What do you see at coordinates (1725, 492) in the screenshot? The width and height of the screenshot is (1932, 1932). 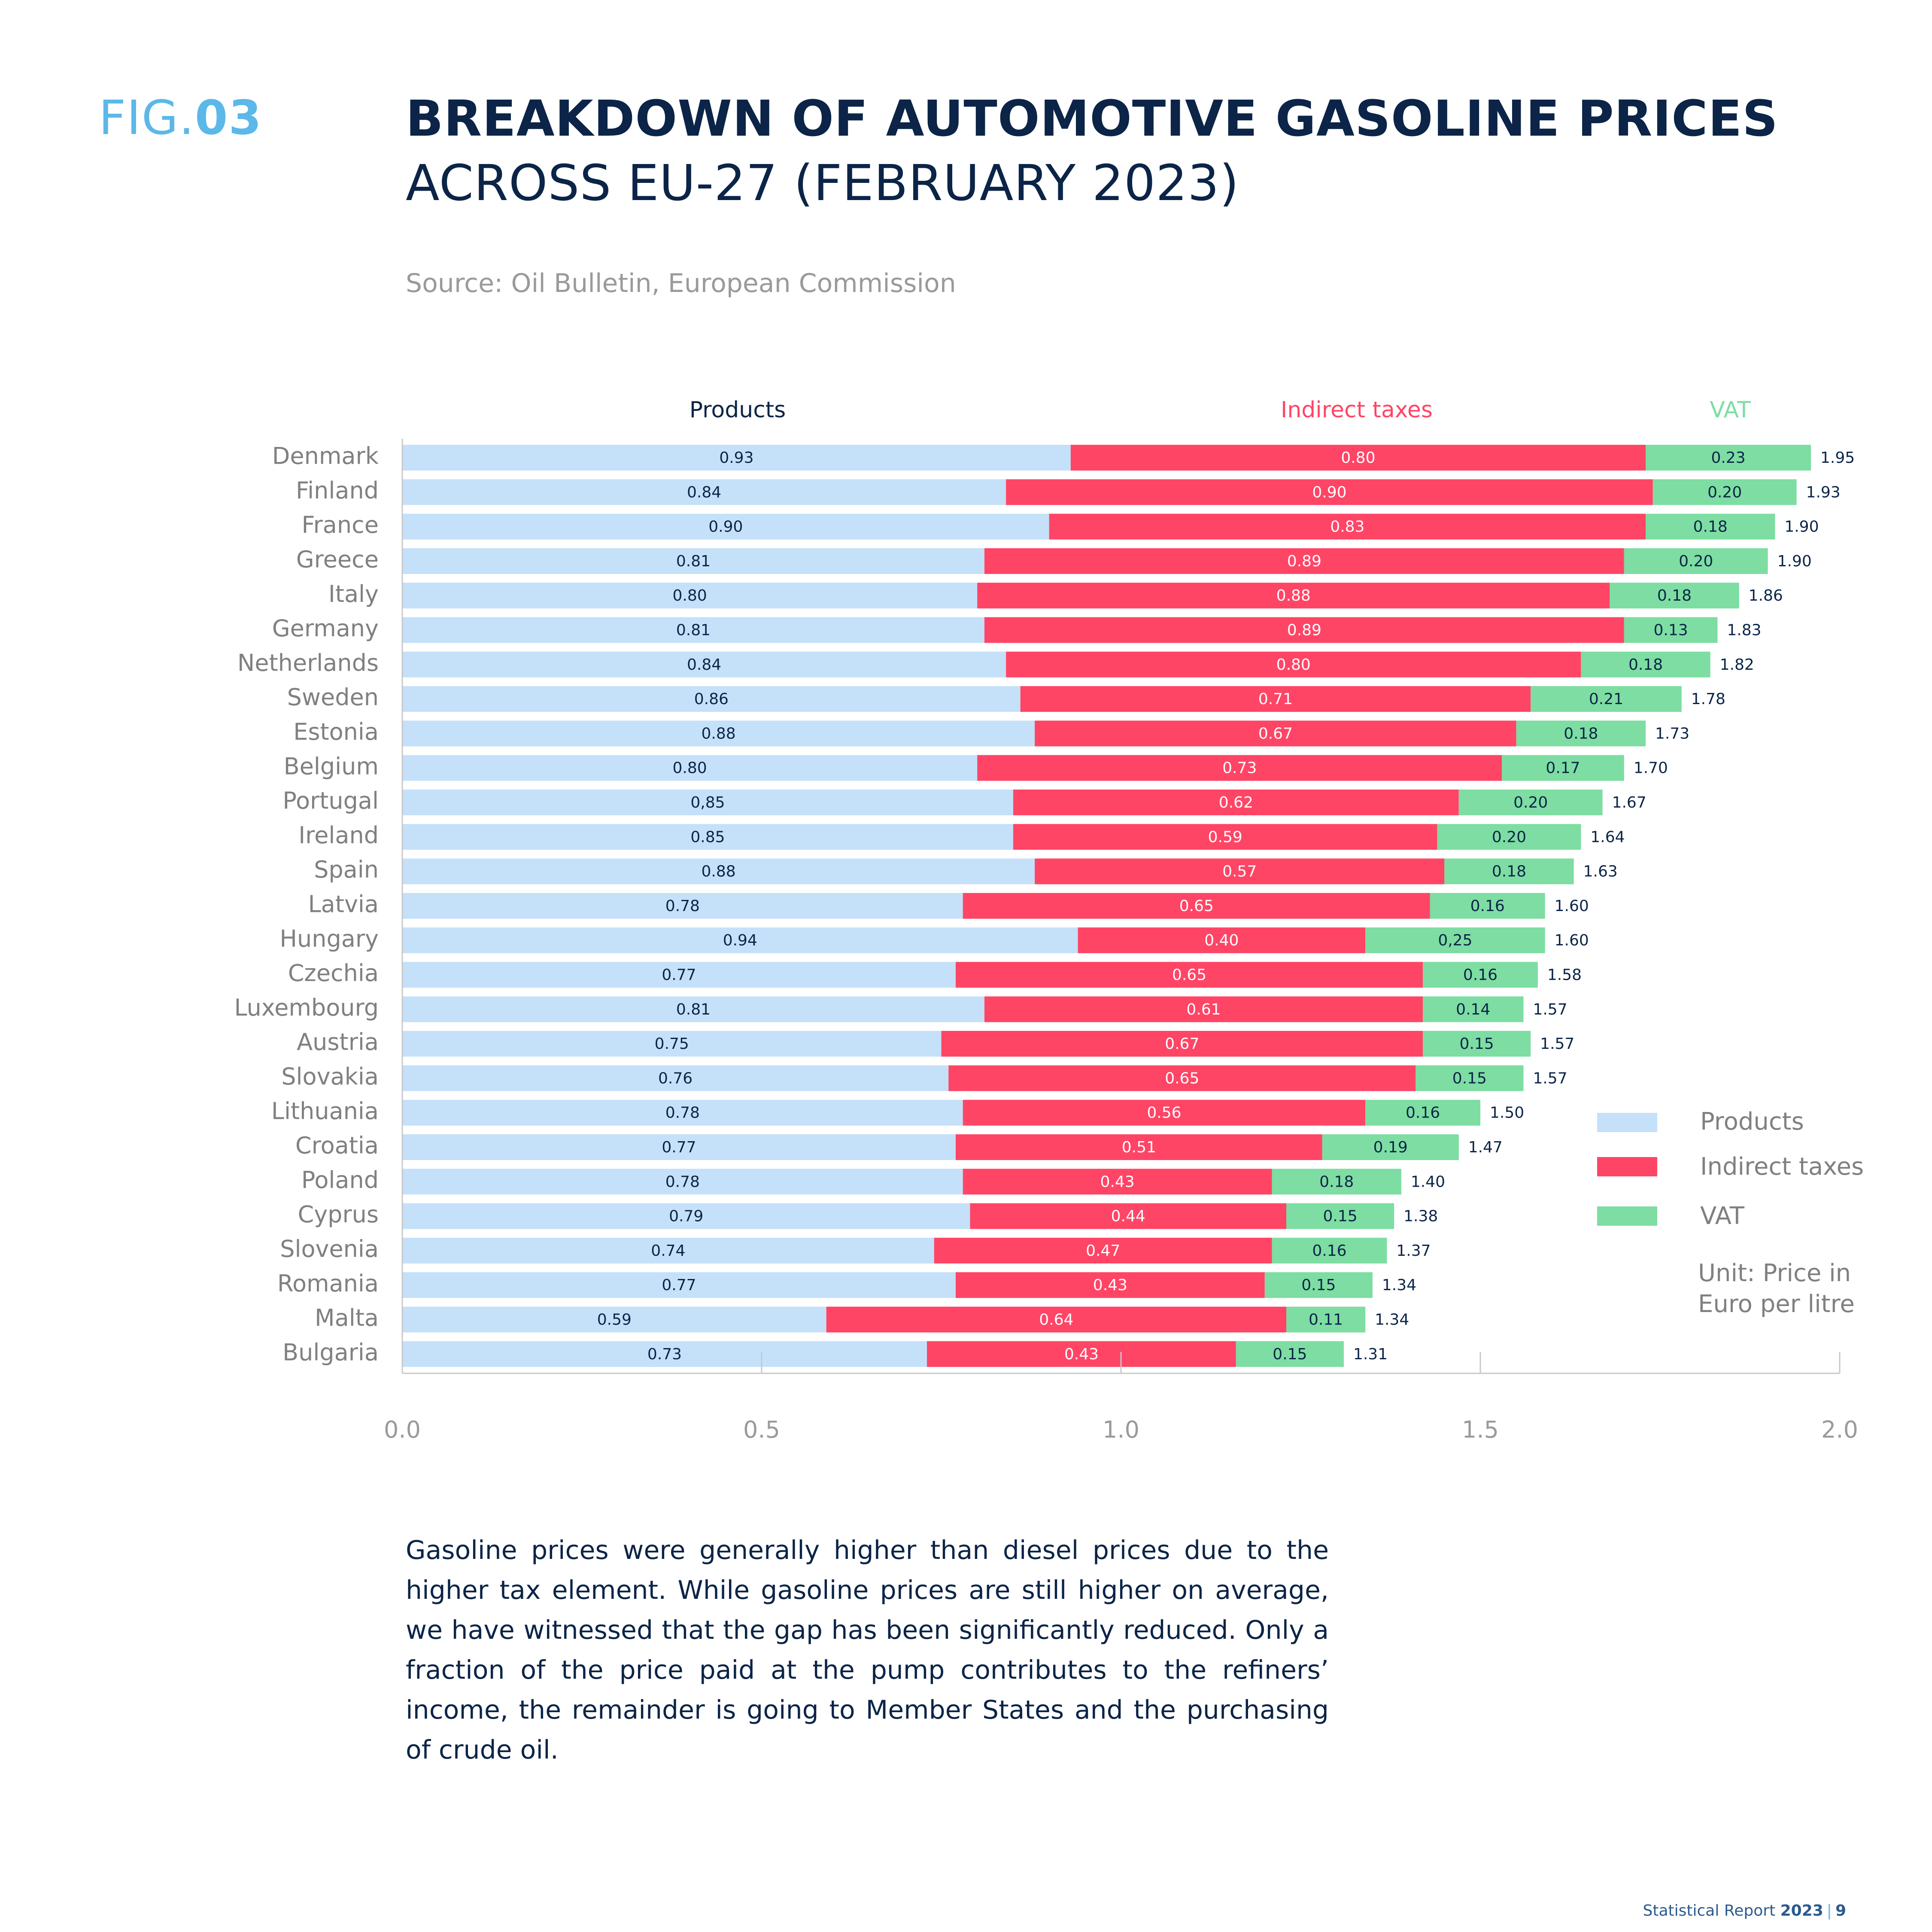 I see `bar-finland-vat` at bounding box center [1725, 492].